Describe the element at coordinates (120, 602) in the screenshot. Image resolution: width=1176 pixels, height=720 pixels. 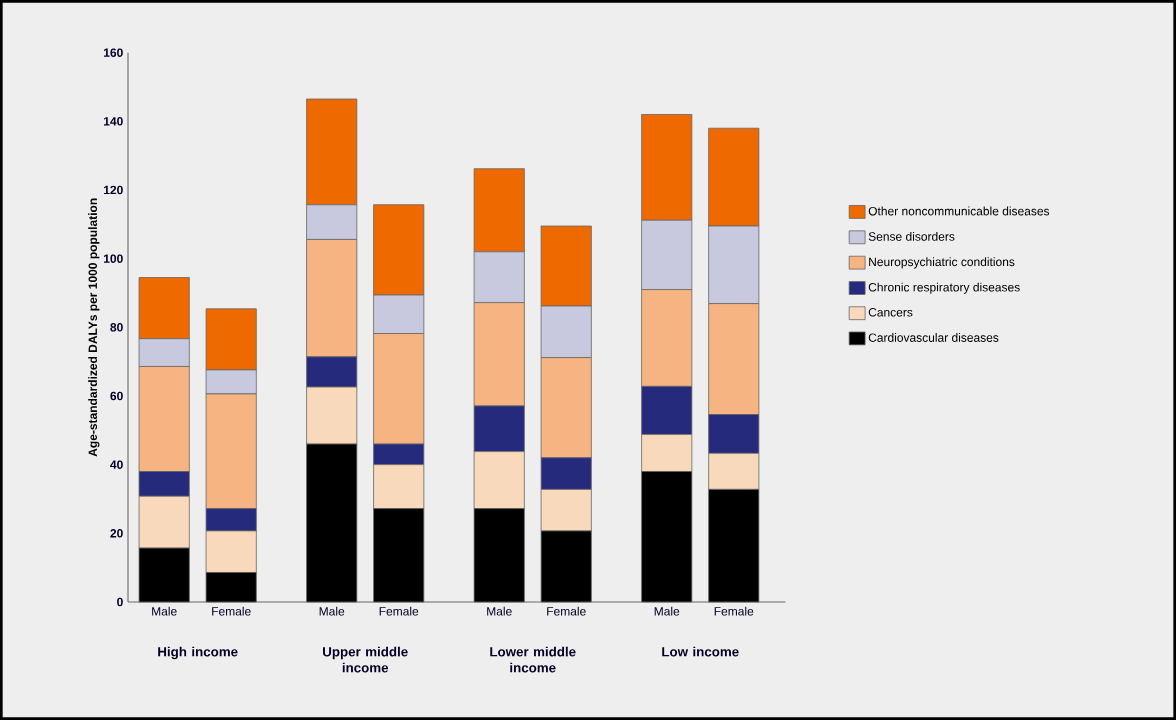
I see `y-tick-label: 0` at that location.